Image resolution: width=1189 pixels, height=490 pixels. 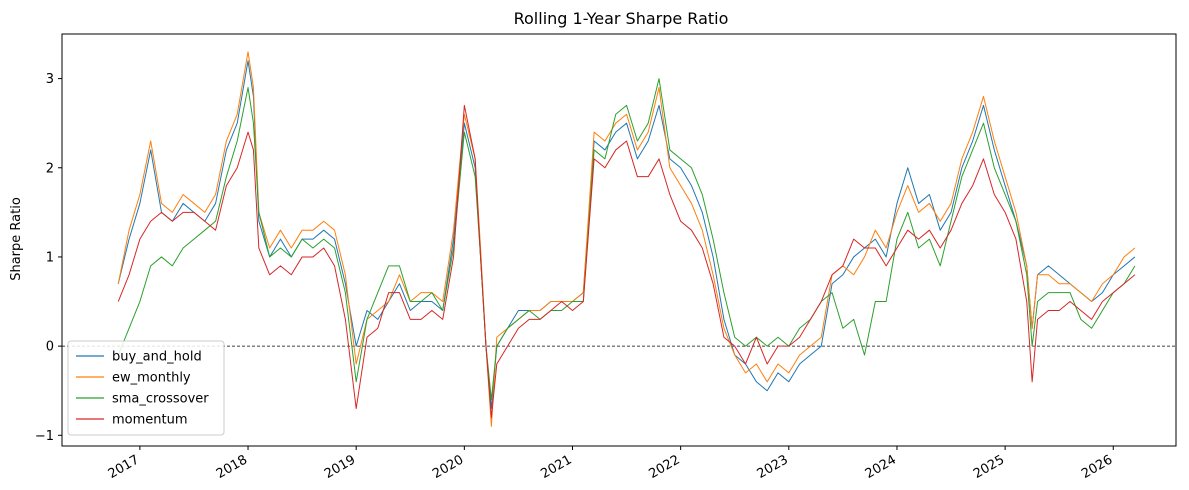 I want to click on y-tick-label: 1, so click(x=50, y=257).